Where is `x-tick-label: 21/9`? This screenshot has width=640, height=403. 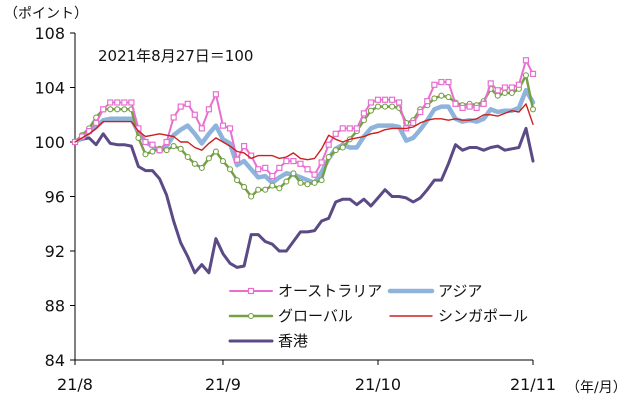
x-tick-label: 21/9 is located at coordinates (223, 384).